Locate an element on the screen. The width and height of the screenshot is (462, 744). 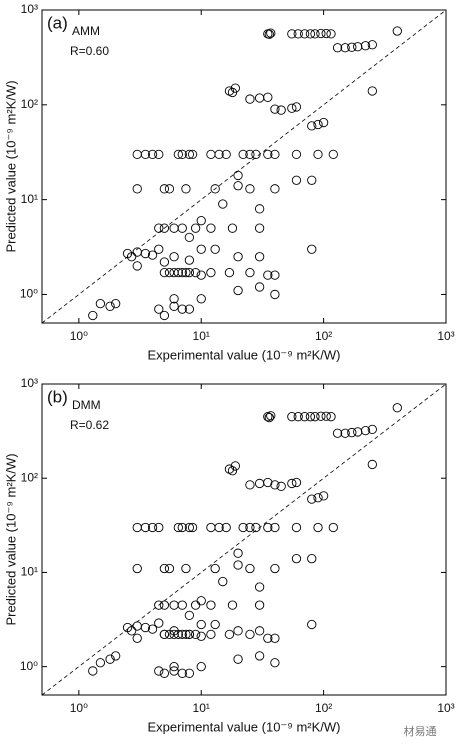
panel-label: (a) is located at coordinates (57, 22).